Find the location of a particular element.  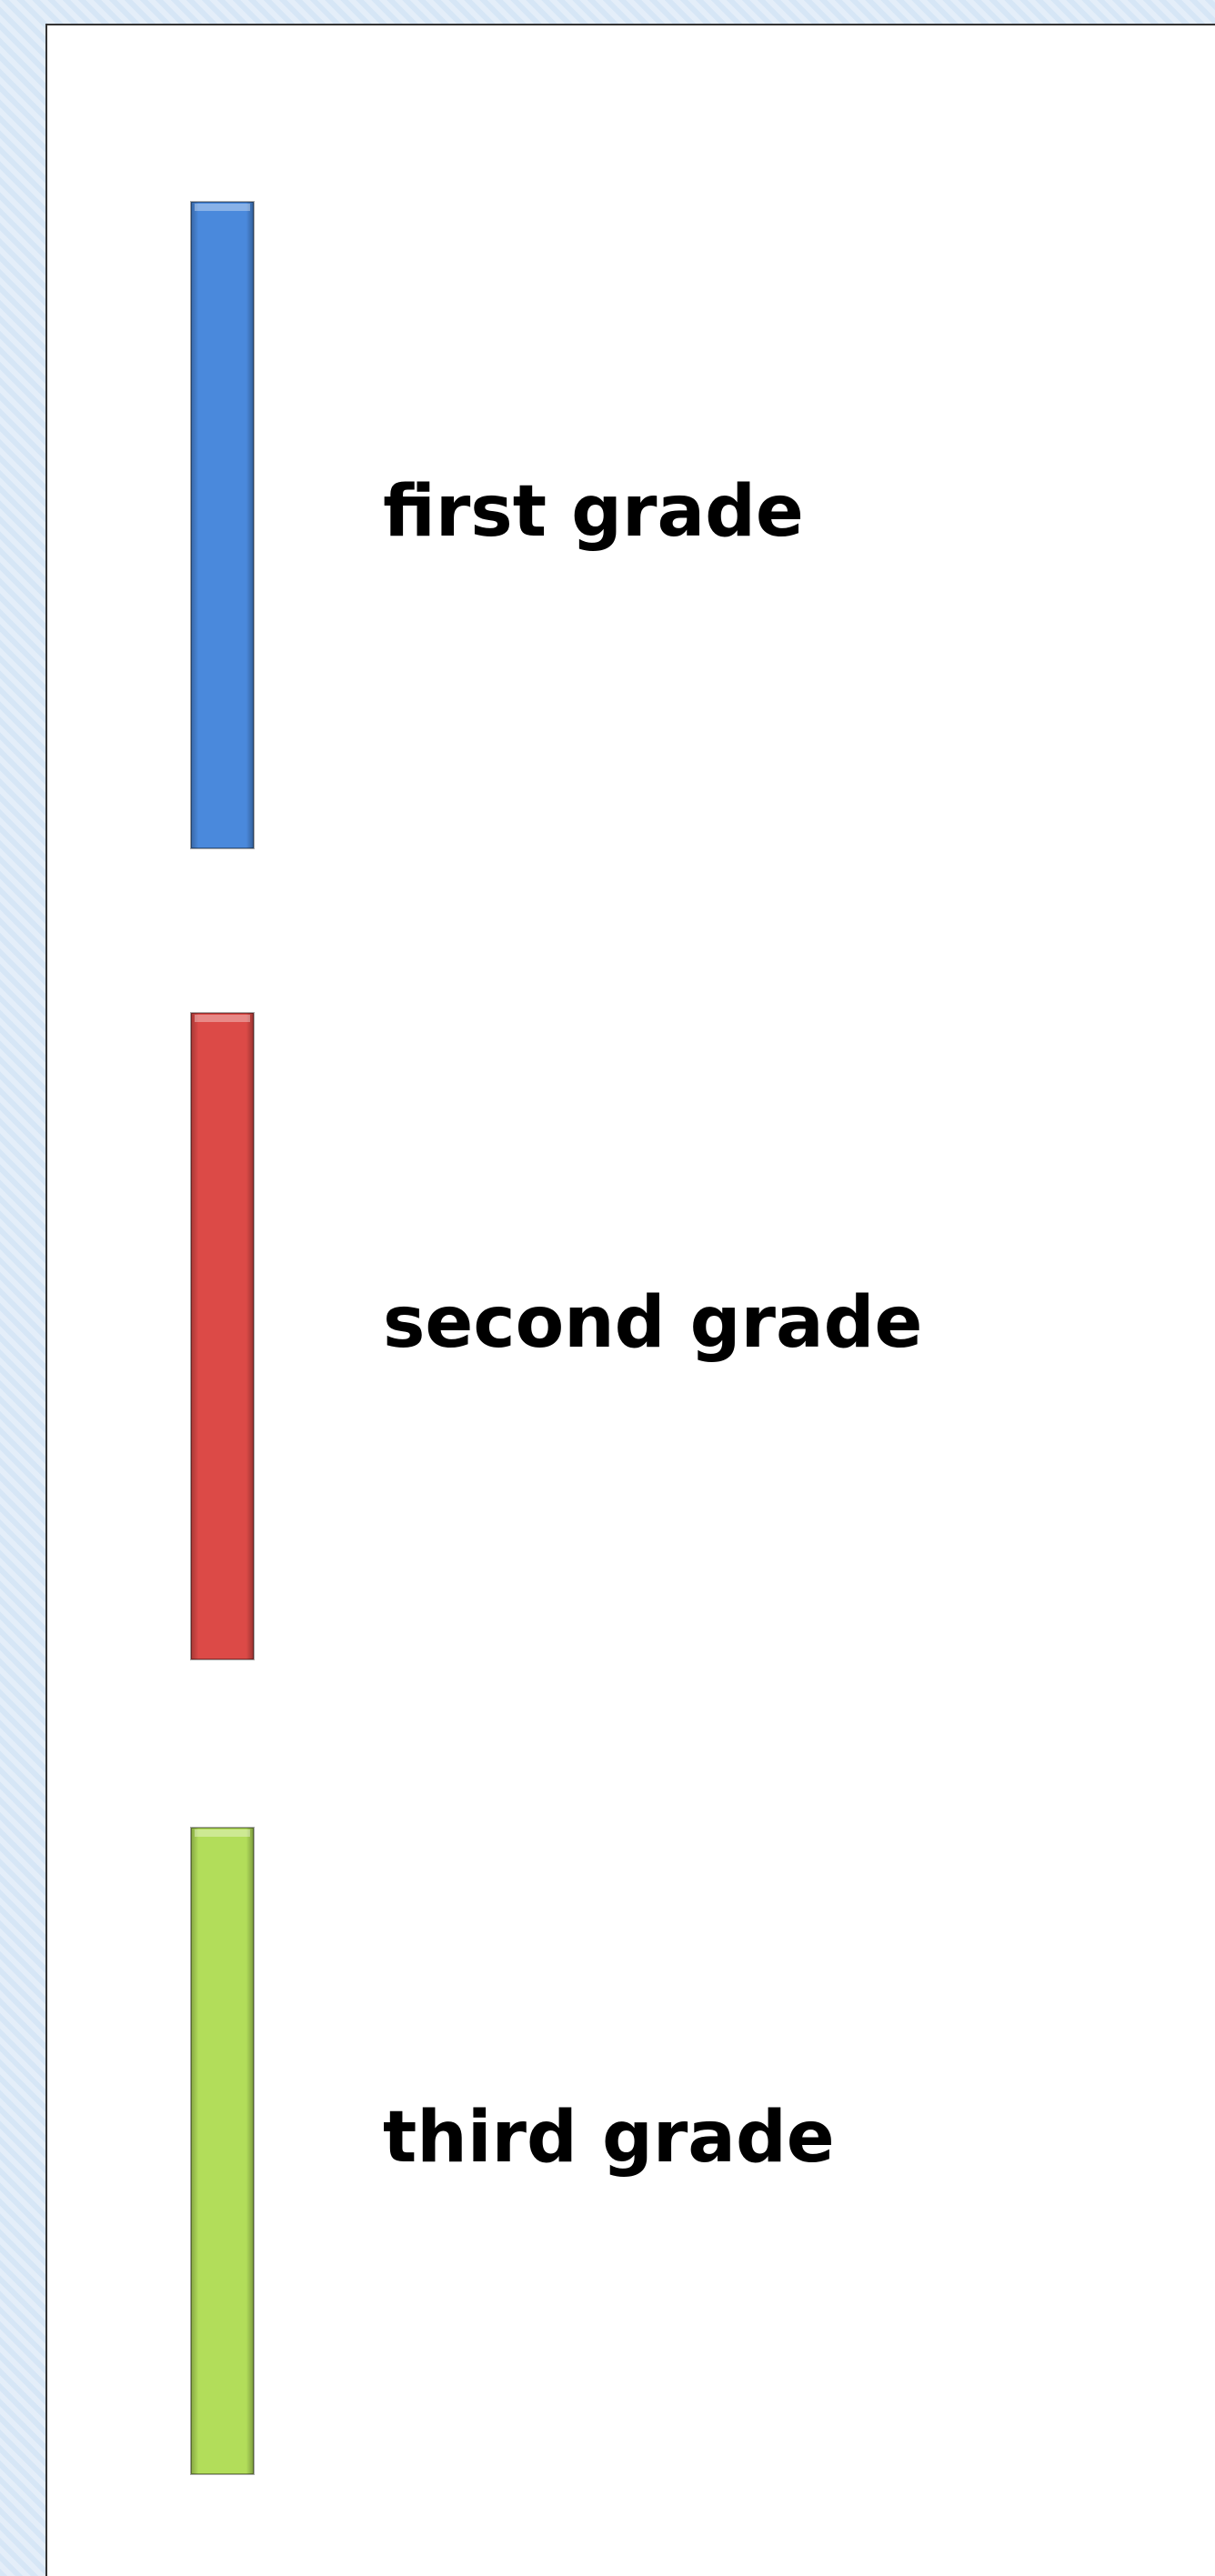

legend-label: third grade is located at coordinates (609, 2138).